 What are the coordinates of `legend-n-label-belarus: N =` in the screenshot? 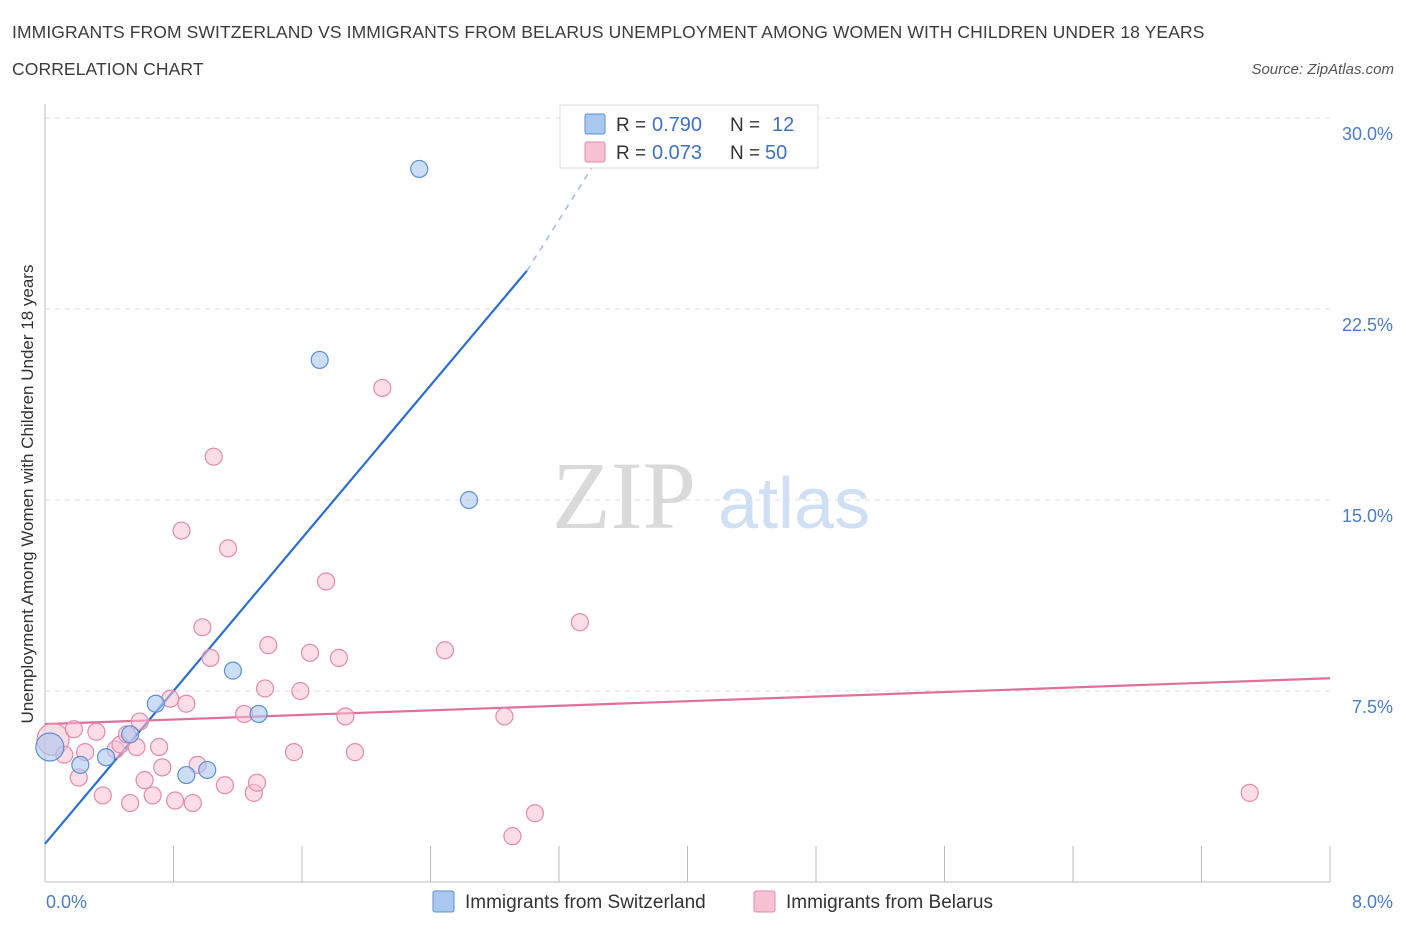 It's located at (745, 153).